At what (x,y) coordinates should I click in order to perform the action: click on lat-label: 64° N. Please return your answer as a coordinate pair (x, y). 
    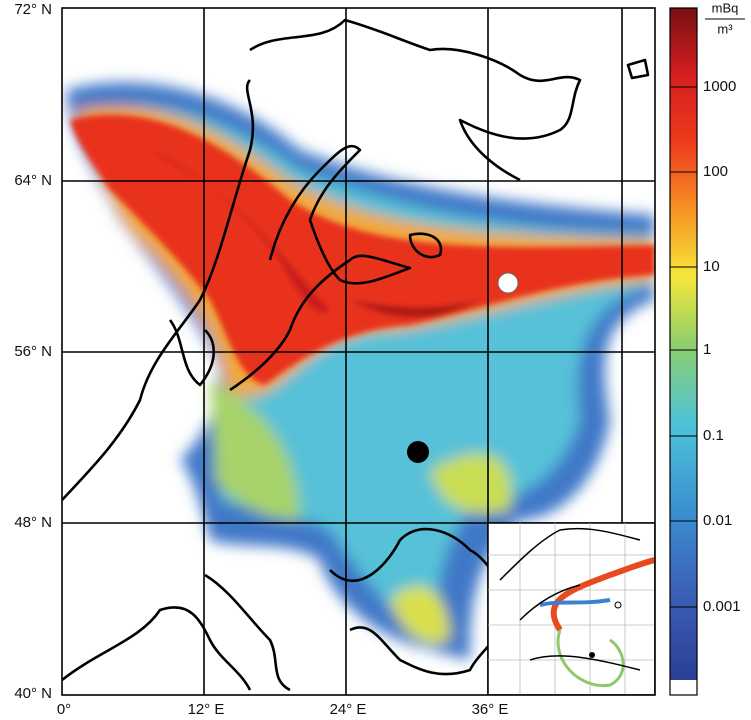
    Looking at the image, I should click on (33, 180).